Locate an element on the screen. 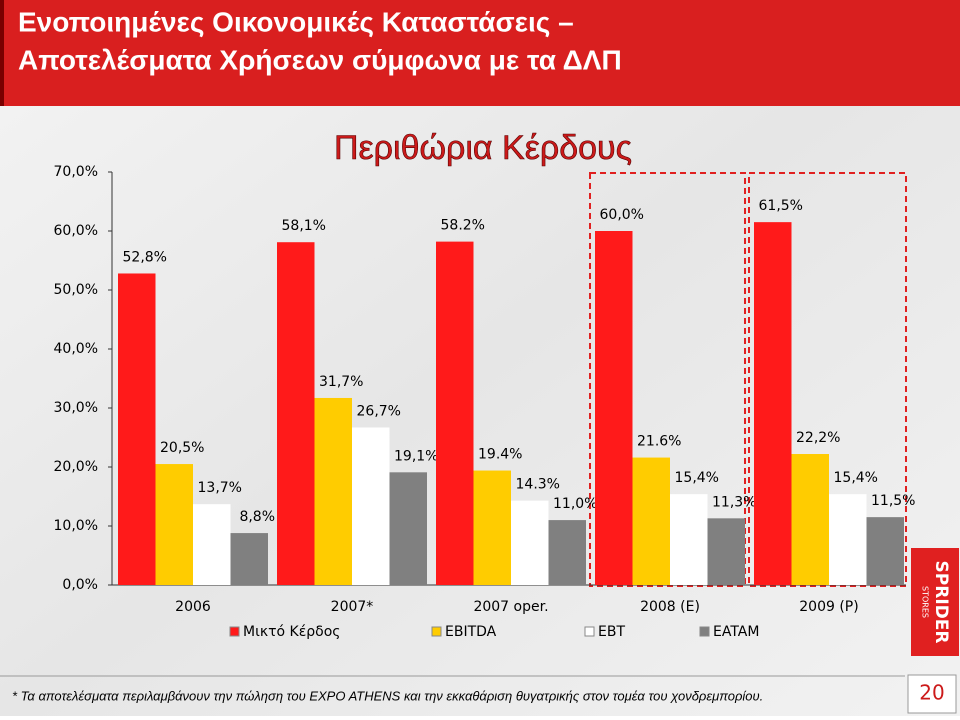  y-tick-label: 30,0% is located at coordinates (76, 408).